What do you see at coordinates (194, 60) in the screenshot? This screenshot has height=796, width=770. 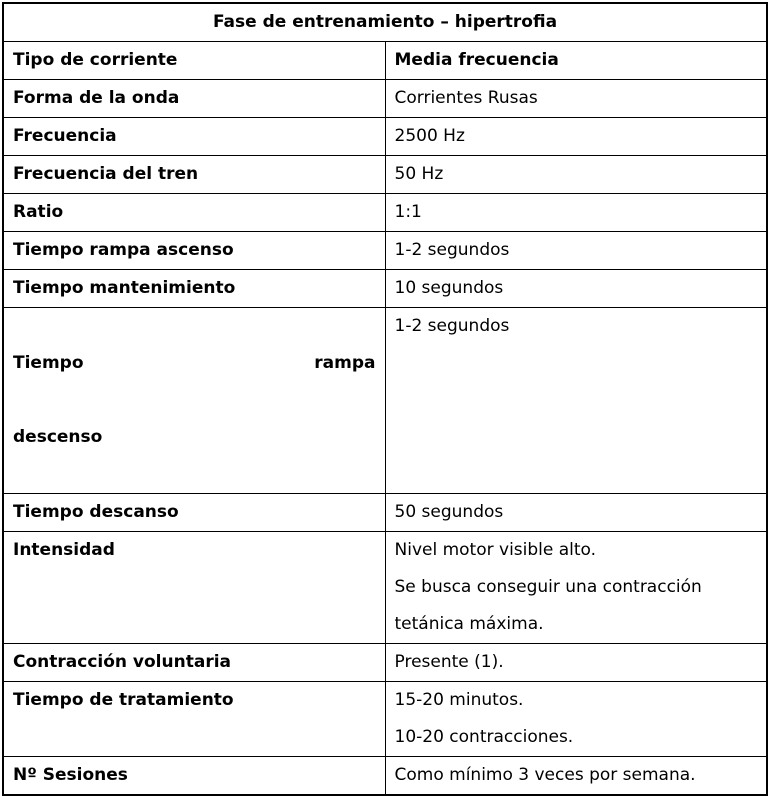 I see `row-label: Tipo de corriente` at bounding box center [194, 60].